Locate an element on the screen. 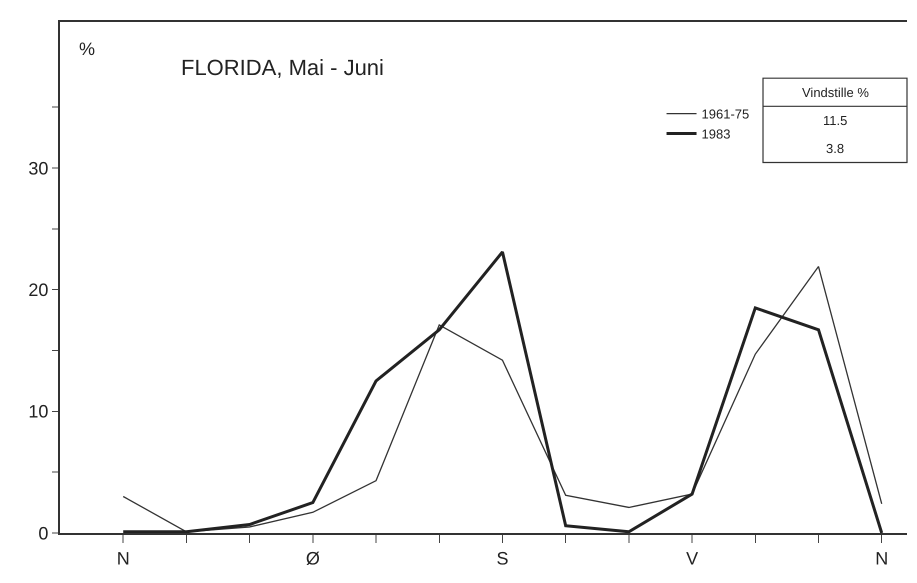  y-tick-label: 30 is located at coordinates (38, 168).